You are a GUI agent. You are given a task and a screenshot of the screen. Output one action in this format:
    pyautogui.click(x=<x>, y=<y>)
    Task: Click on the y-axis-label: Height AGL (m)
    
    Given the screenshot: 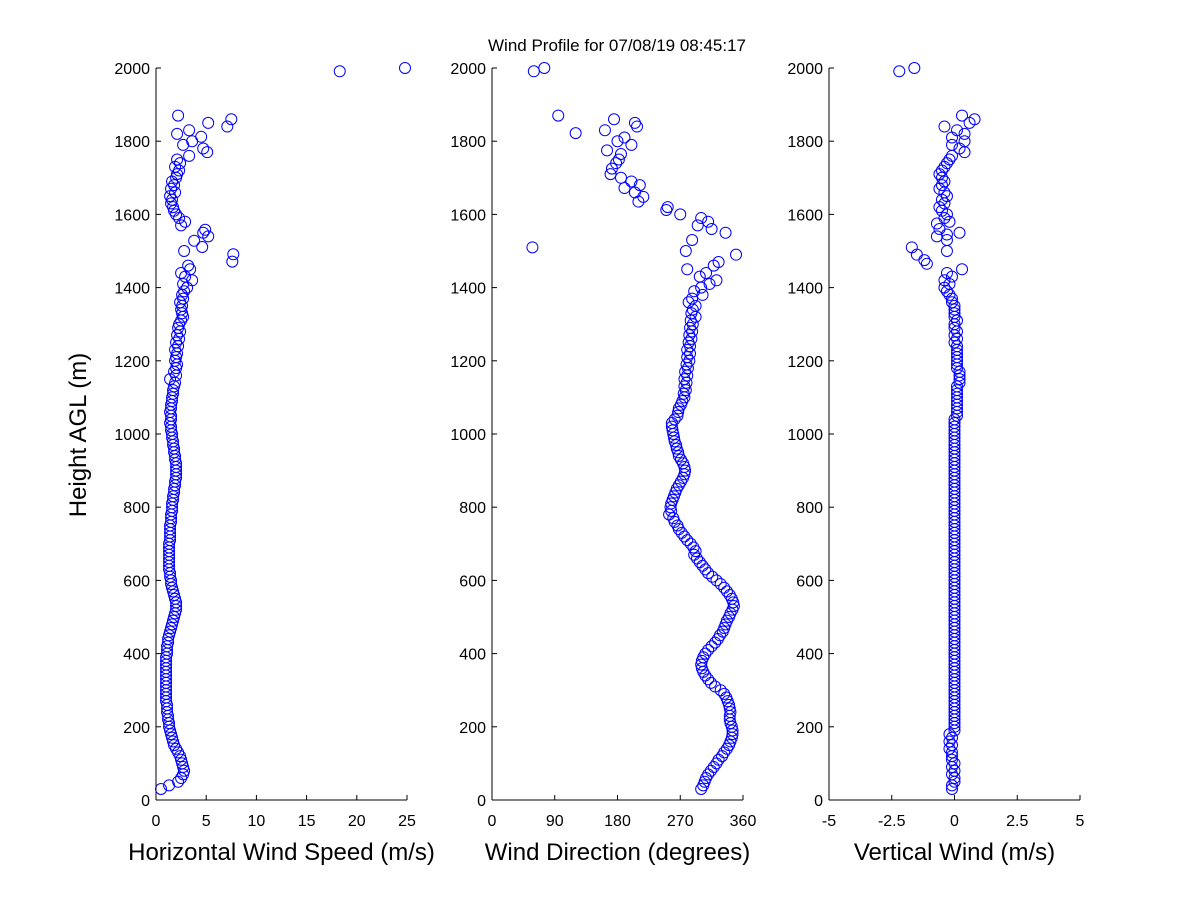 What is the action you would take?
    pyautogui.click(x=78, y=435)
    